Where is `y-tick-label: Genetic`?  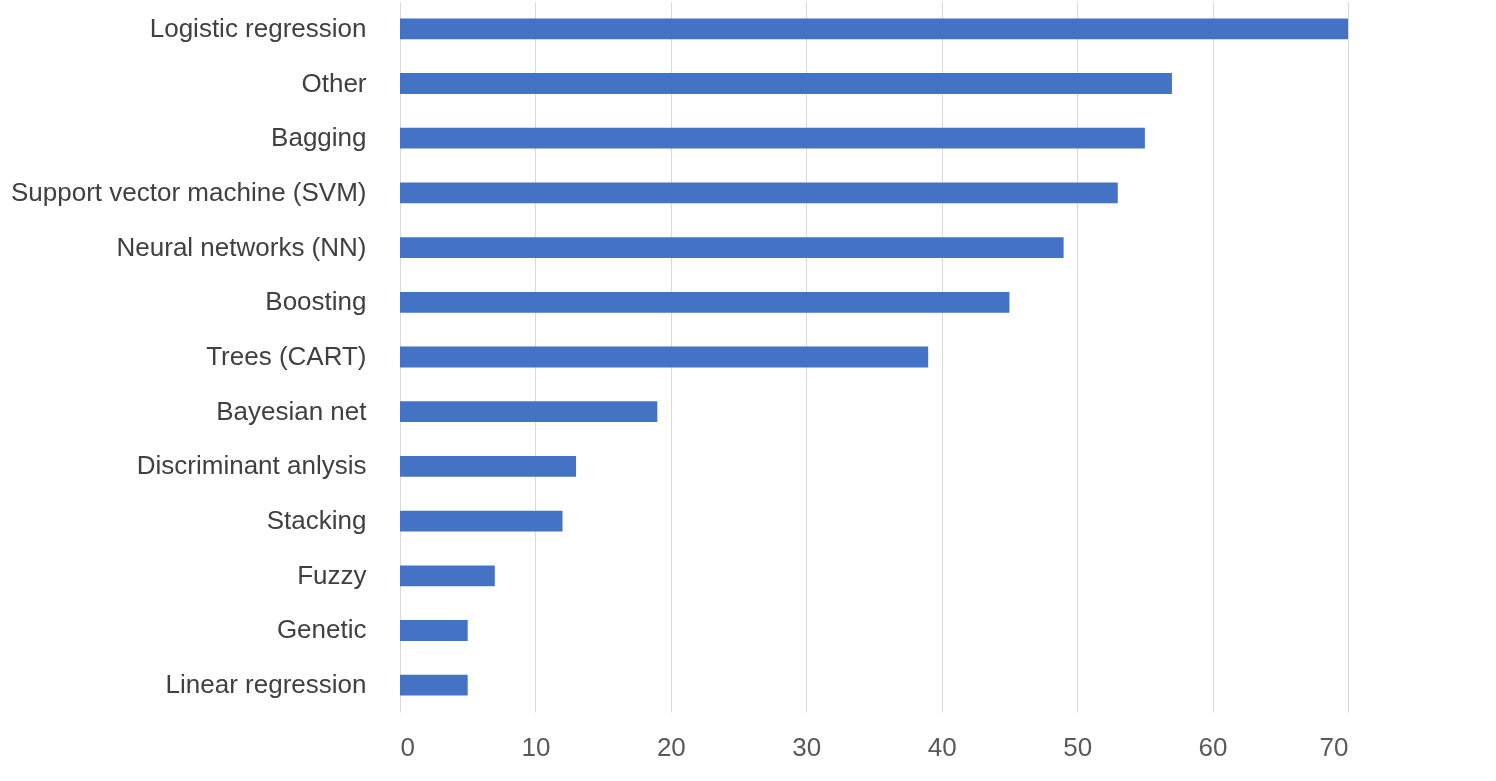
y-tick-label: Genetic is located at coordinates (321, 629).